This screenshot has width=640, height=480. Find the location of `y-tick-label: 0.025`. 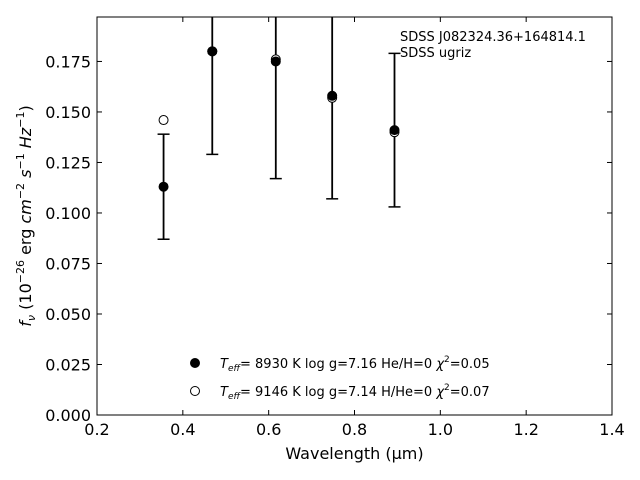

y-tick-label: 0.025 is located at coordinates (68, 364).